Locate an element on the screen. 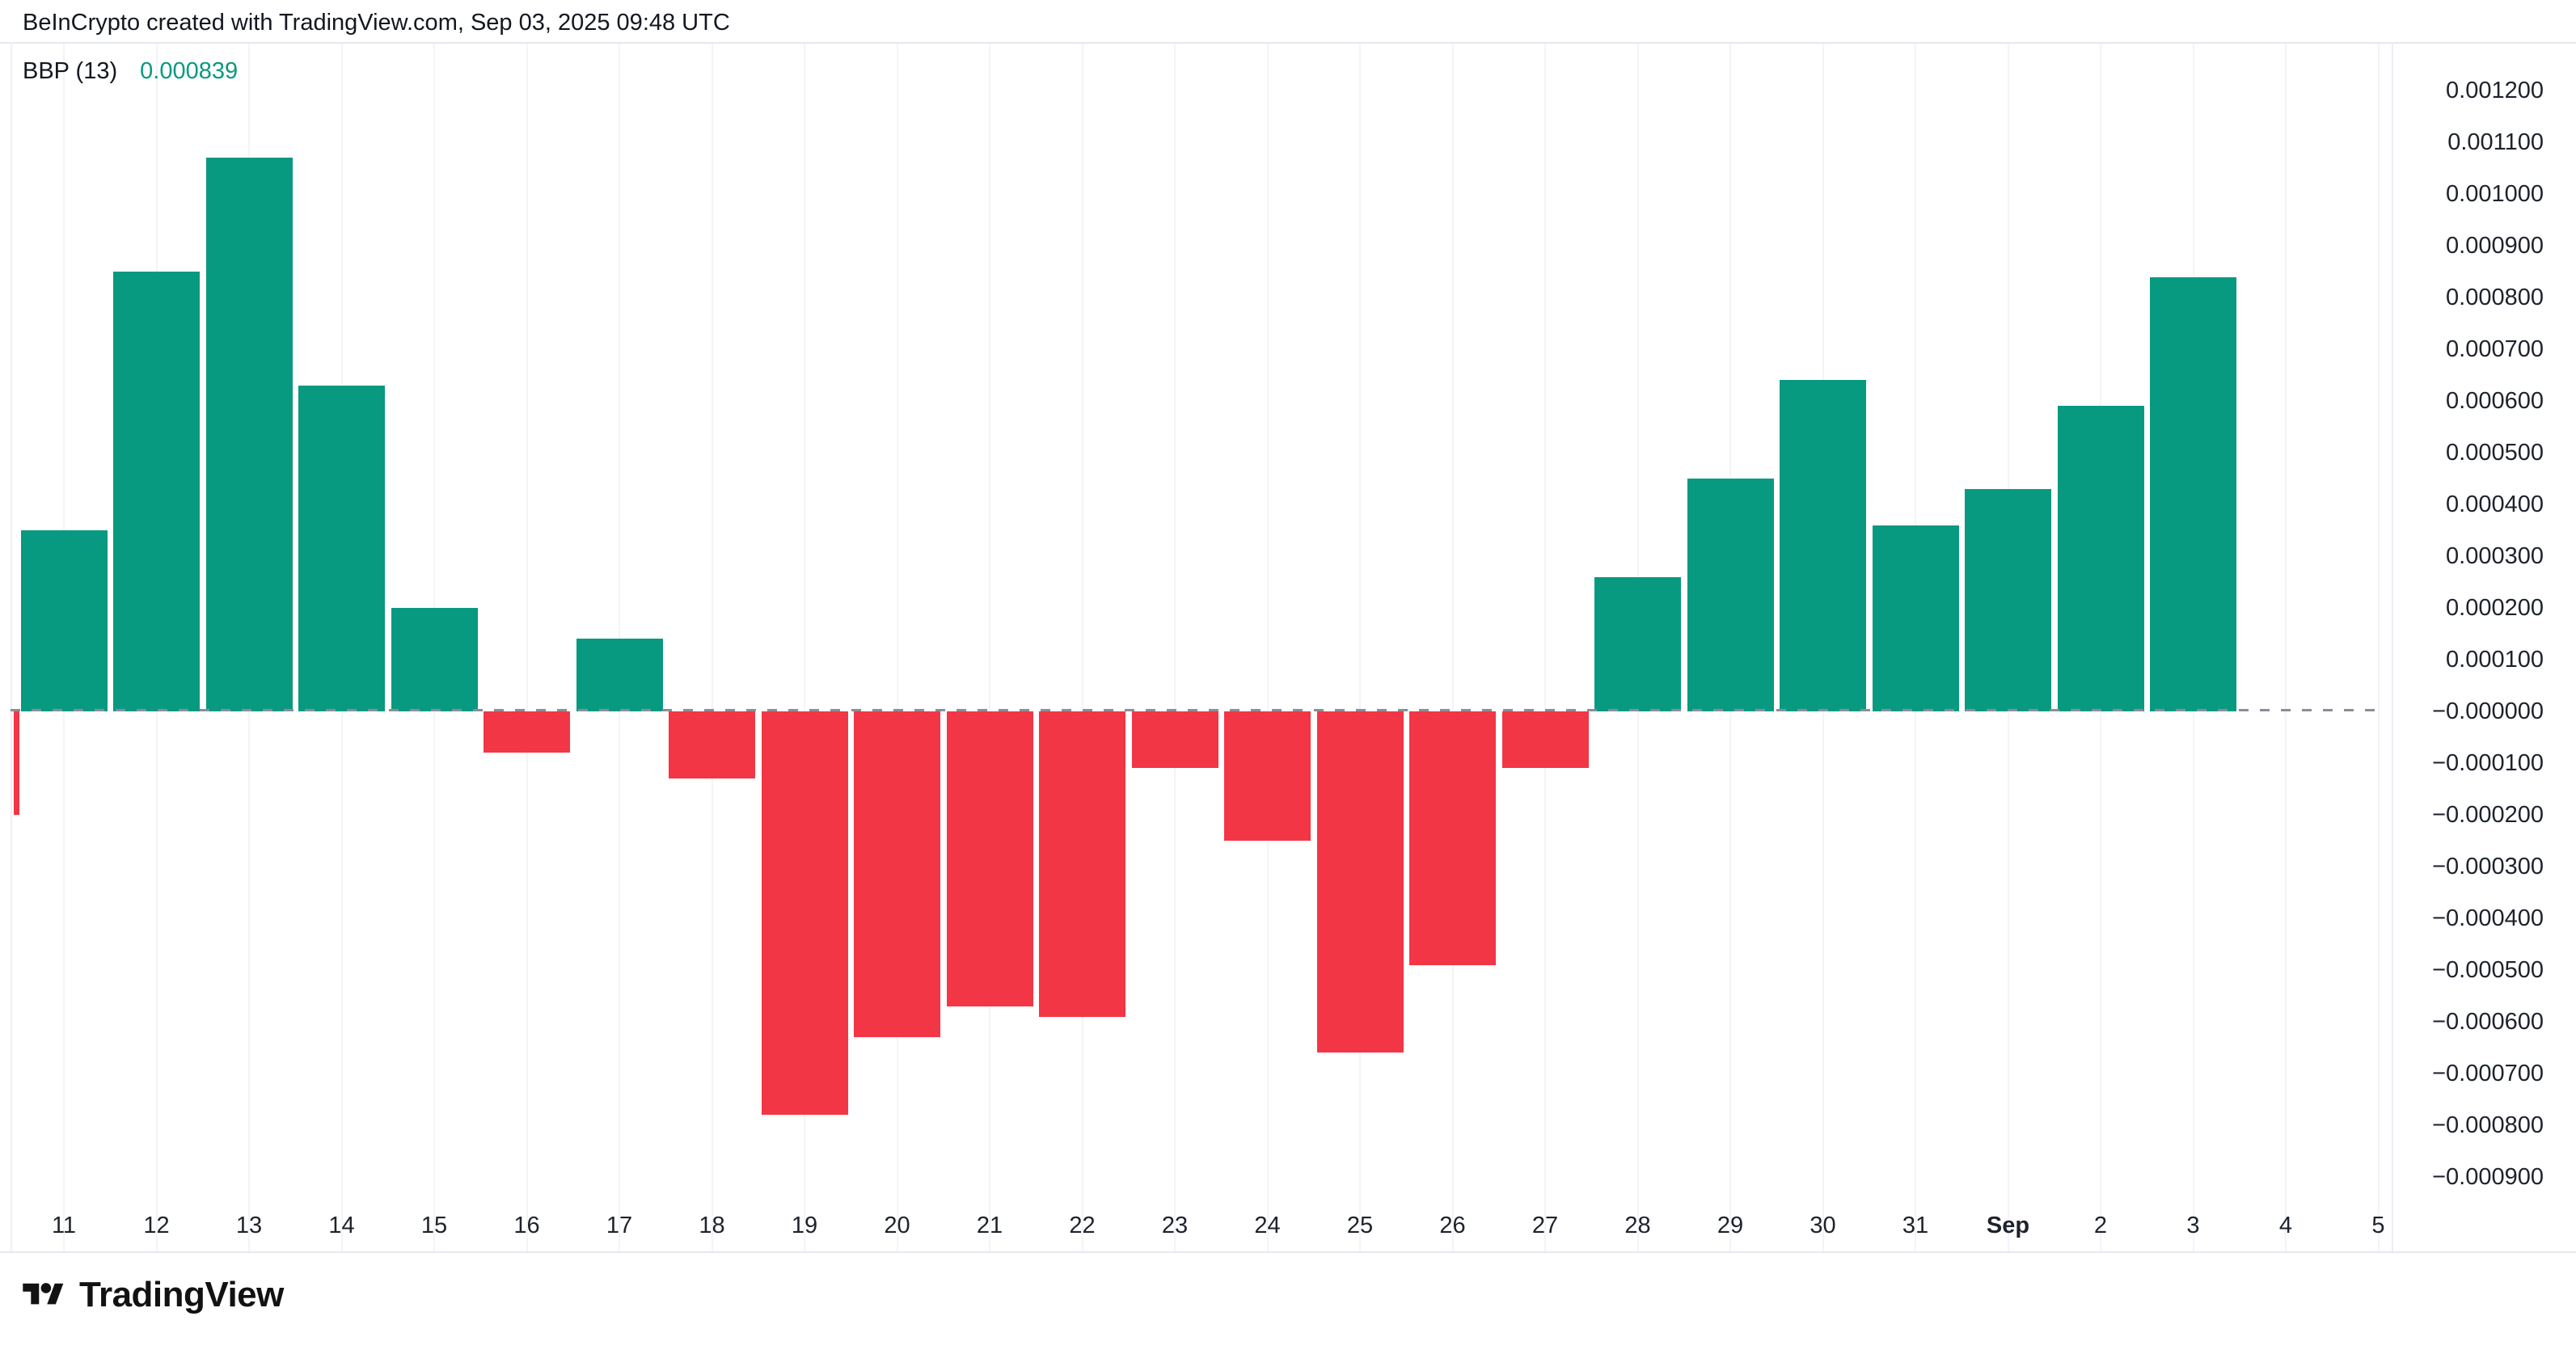 This screenshot has height=1350, width=2576. time-scale-label-31: 31 is located at coordinates (1915, 1225).